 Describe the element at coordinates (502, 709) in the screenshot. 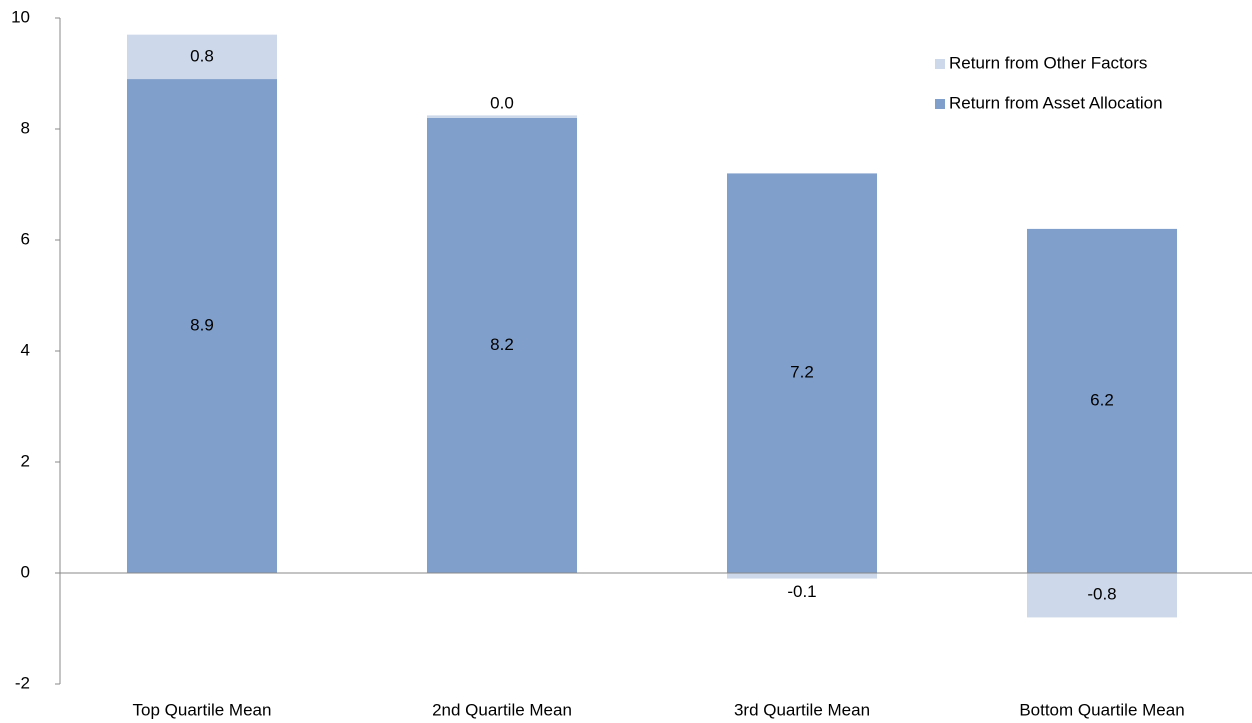

I see `x-tick-label: 2nd Quartile Mean` at that location.